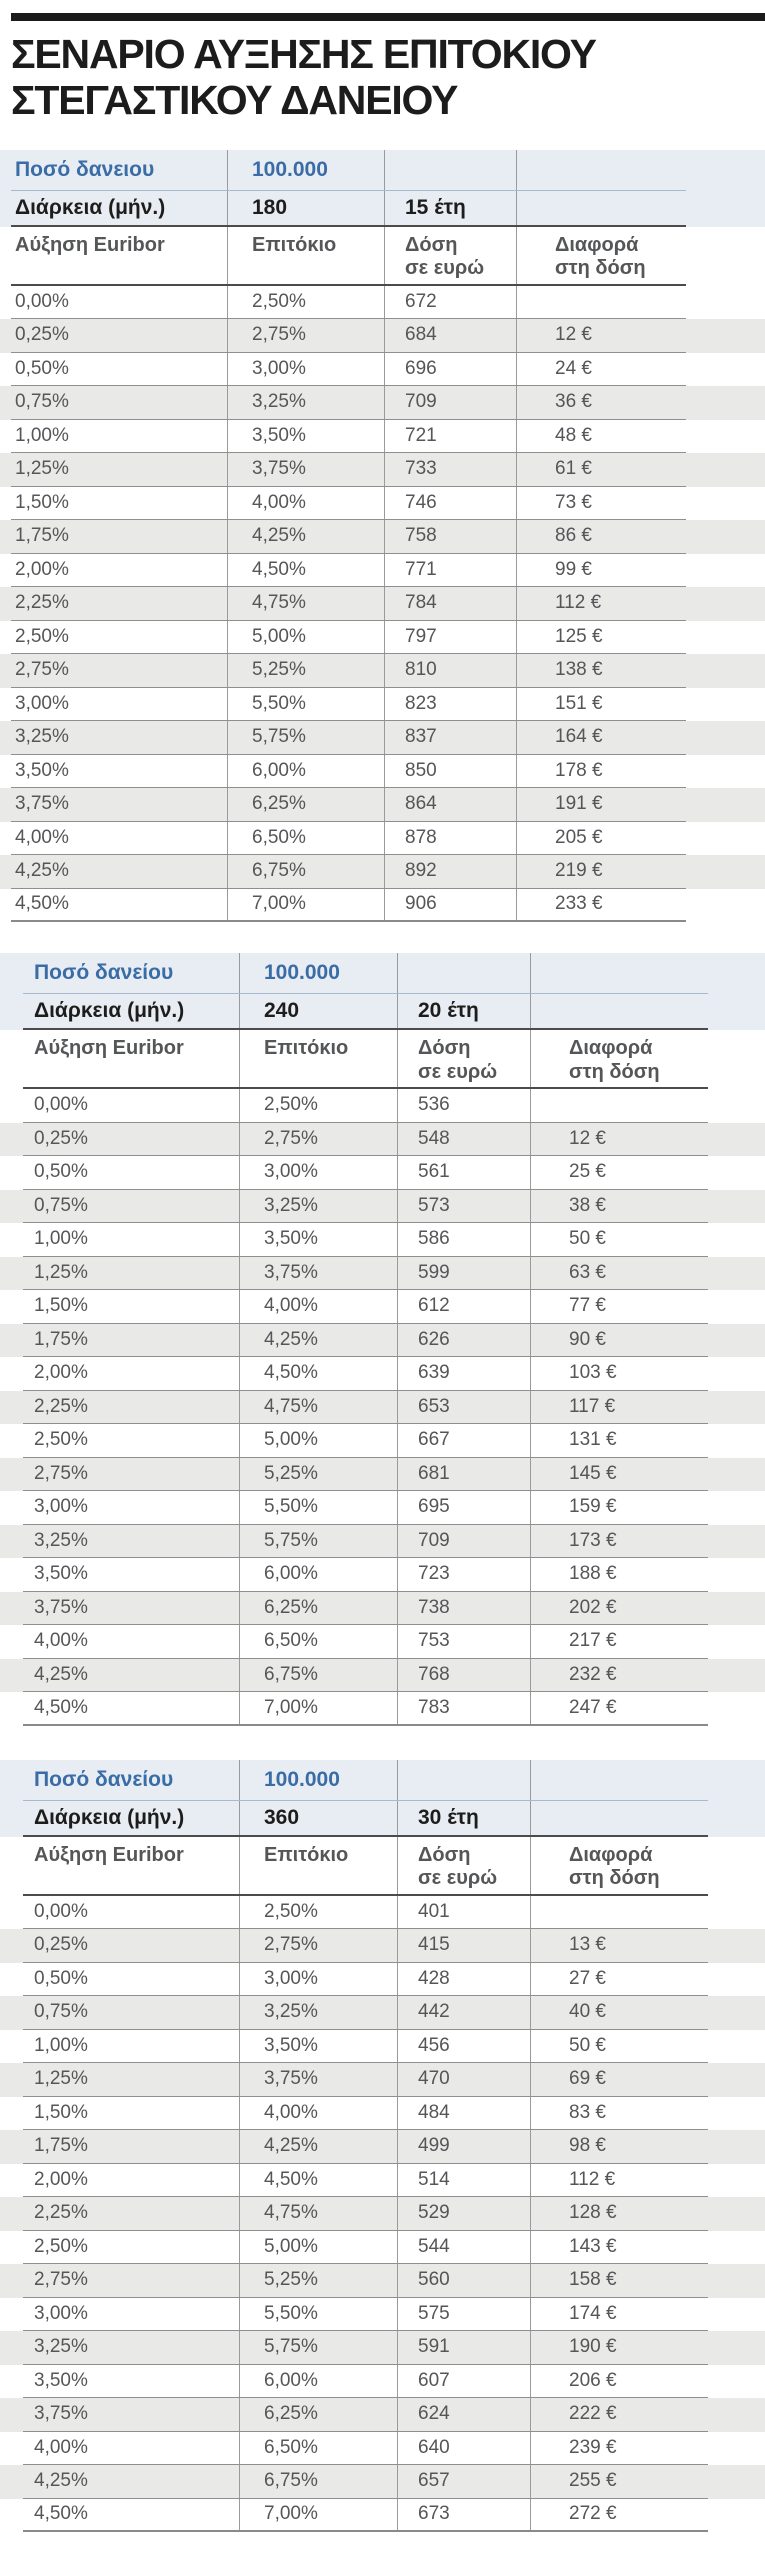  Describe the element at coordinates (119, 603) in the screenshot. I see `cell-euribor-increase: 2,25%` at that location.